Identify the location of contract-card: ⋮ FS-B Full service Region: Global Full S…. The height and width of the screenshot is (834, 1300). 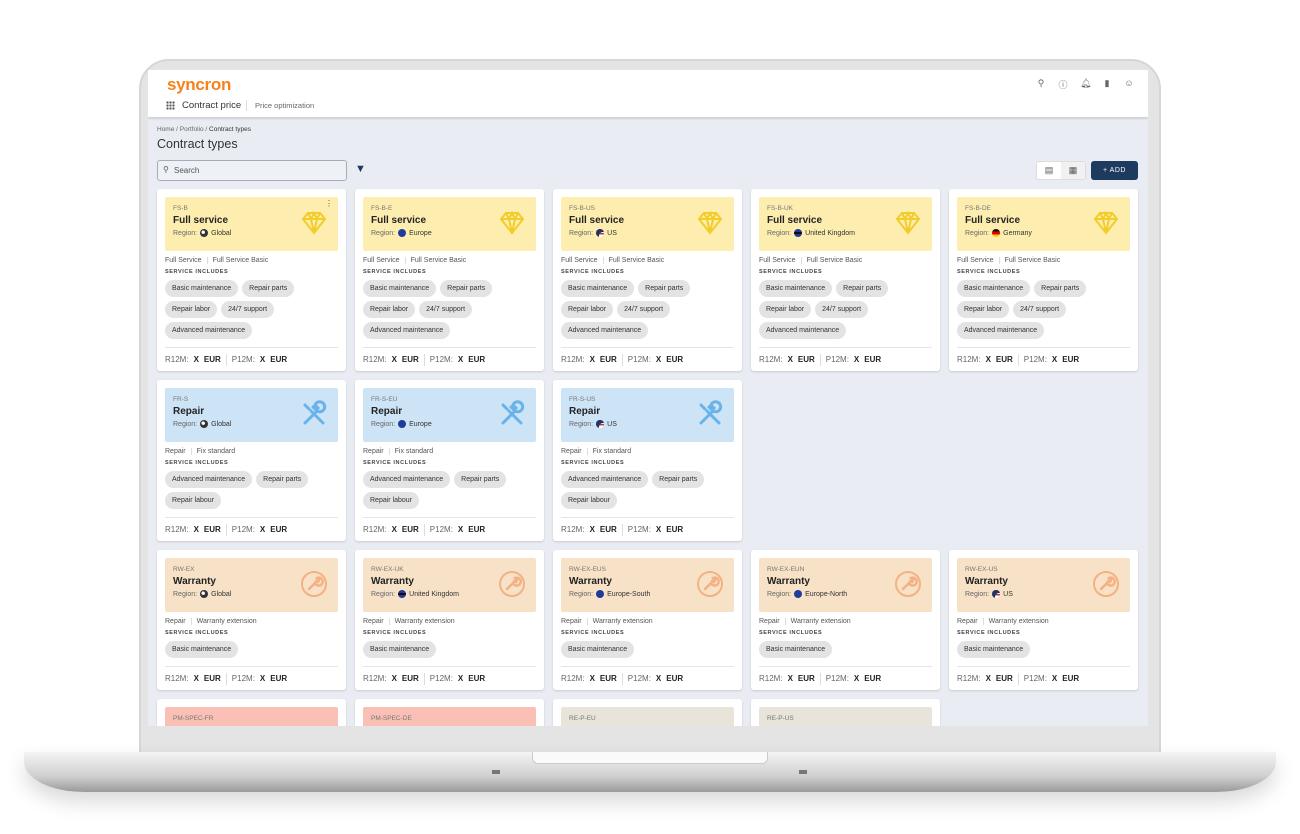
(251, 280).